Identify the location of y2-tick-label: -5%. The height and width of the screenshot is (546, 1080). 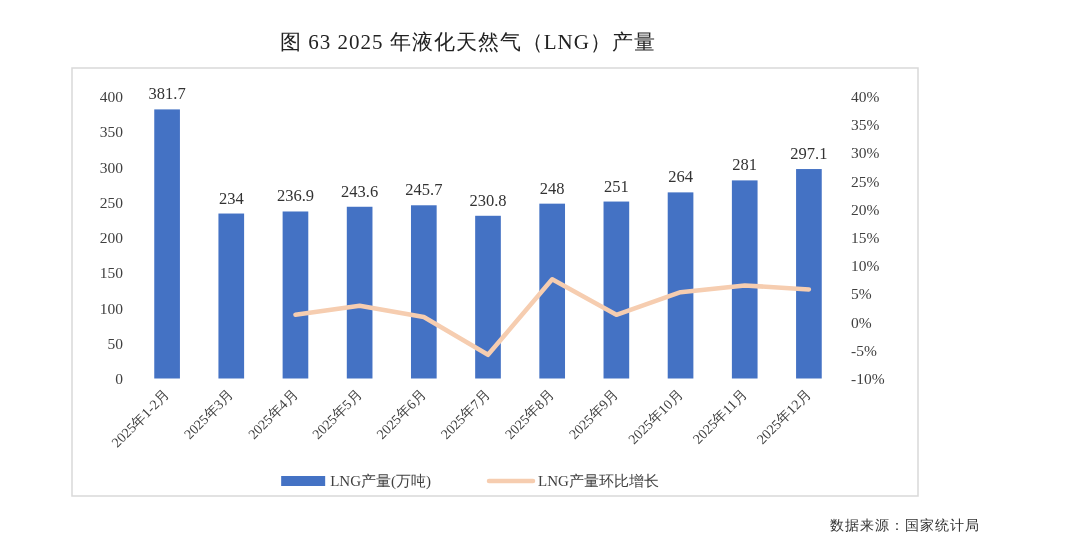
(864, 350).